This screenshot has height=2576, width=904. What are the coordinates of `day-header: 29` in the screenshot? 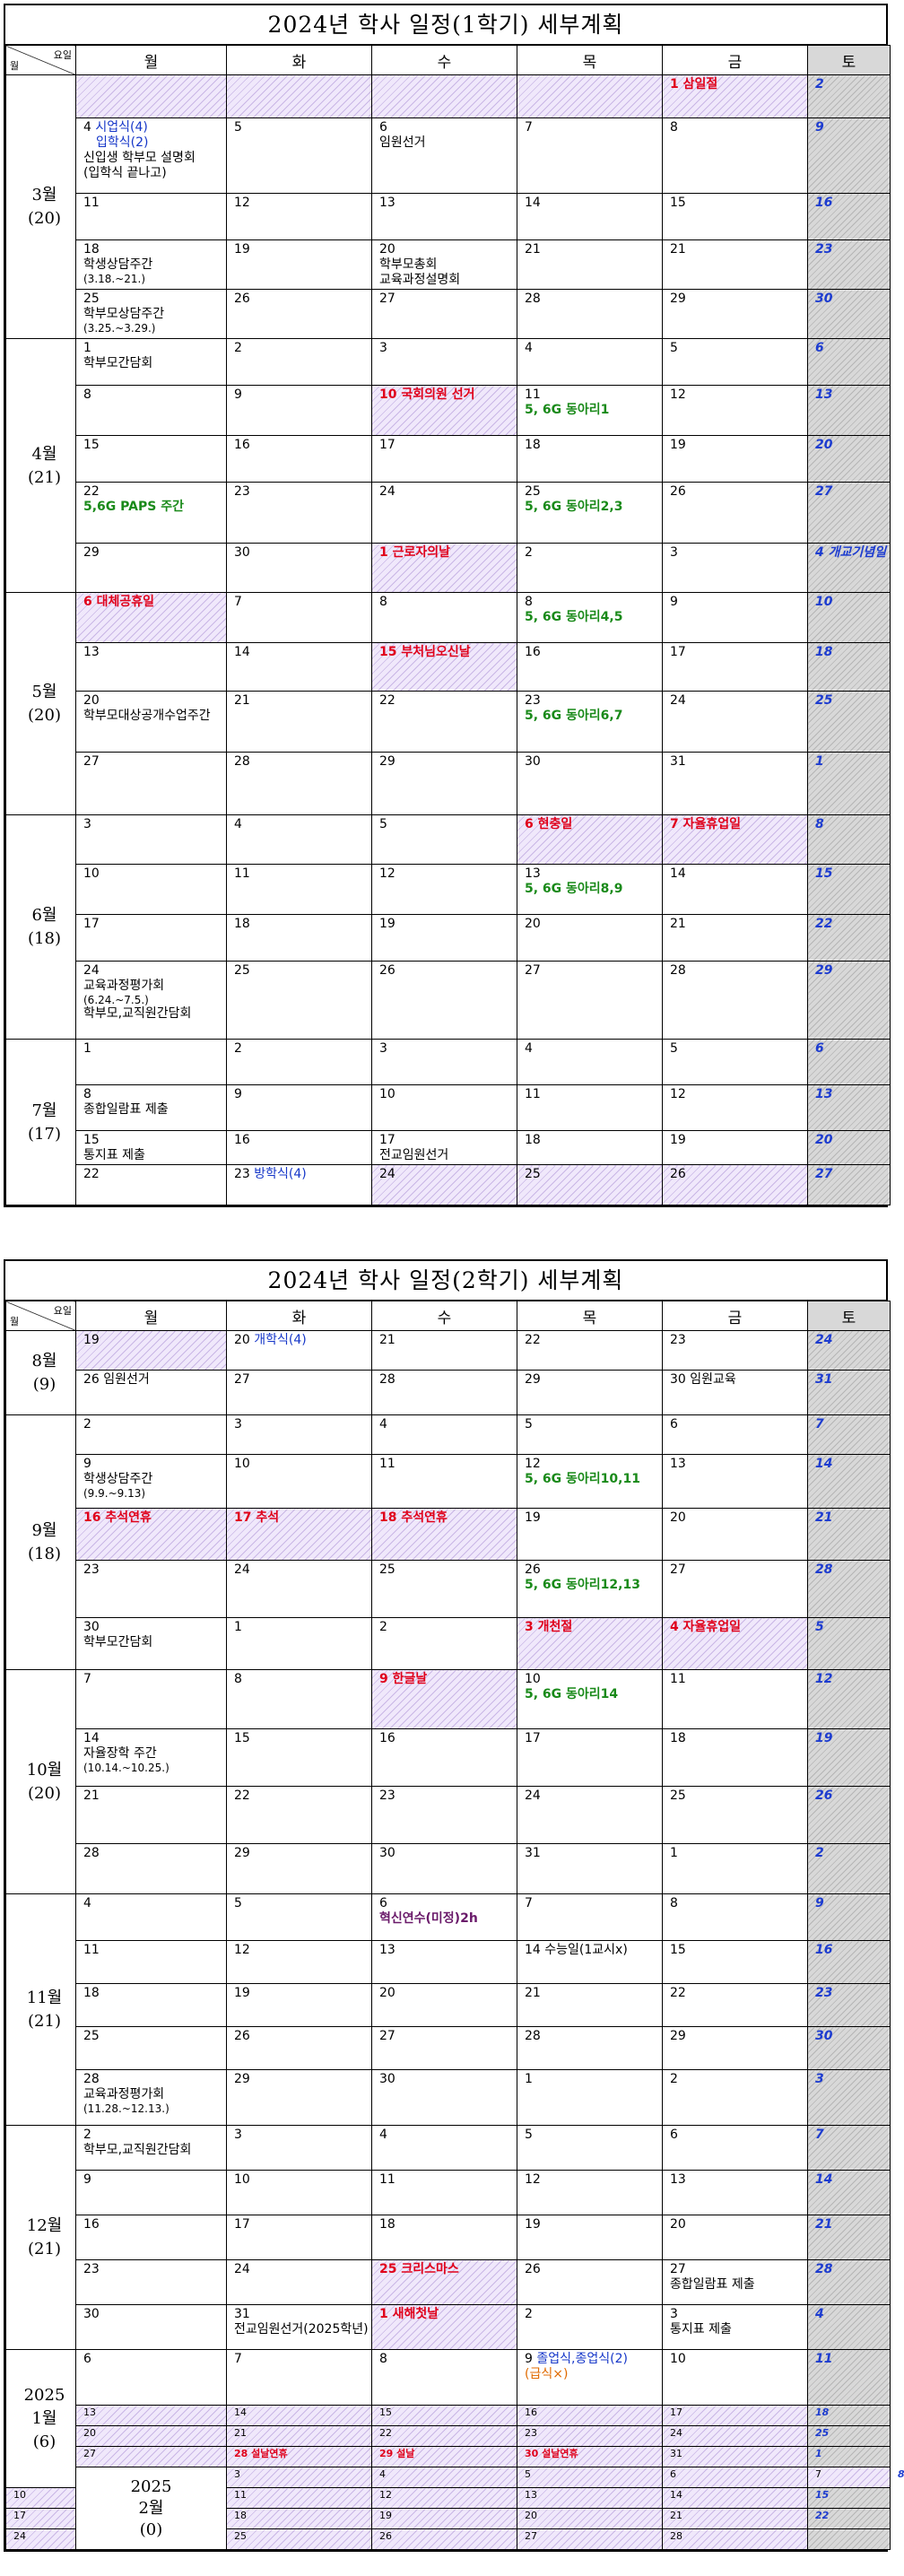 It's located at (593, 1380).